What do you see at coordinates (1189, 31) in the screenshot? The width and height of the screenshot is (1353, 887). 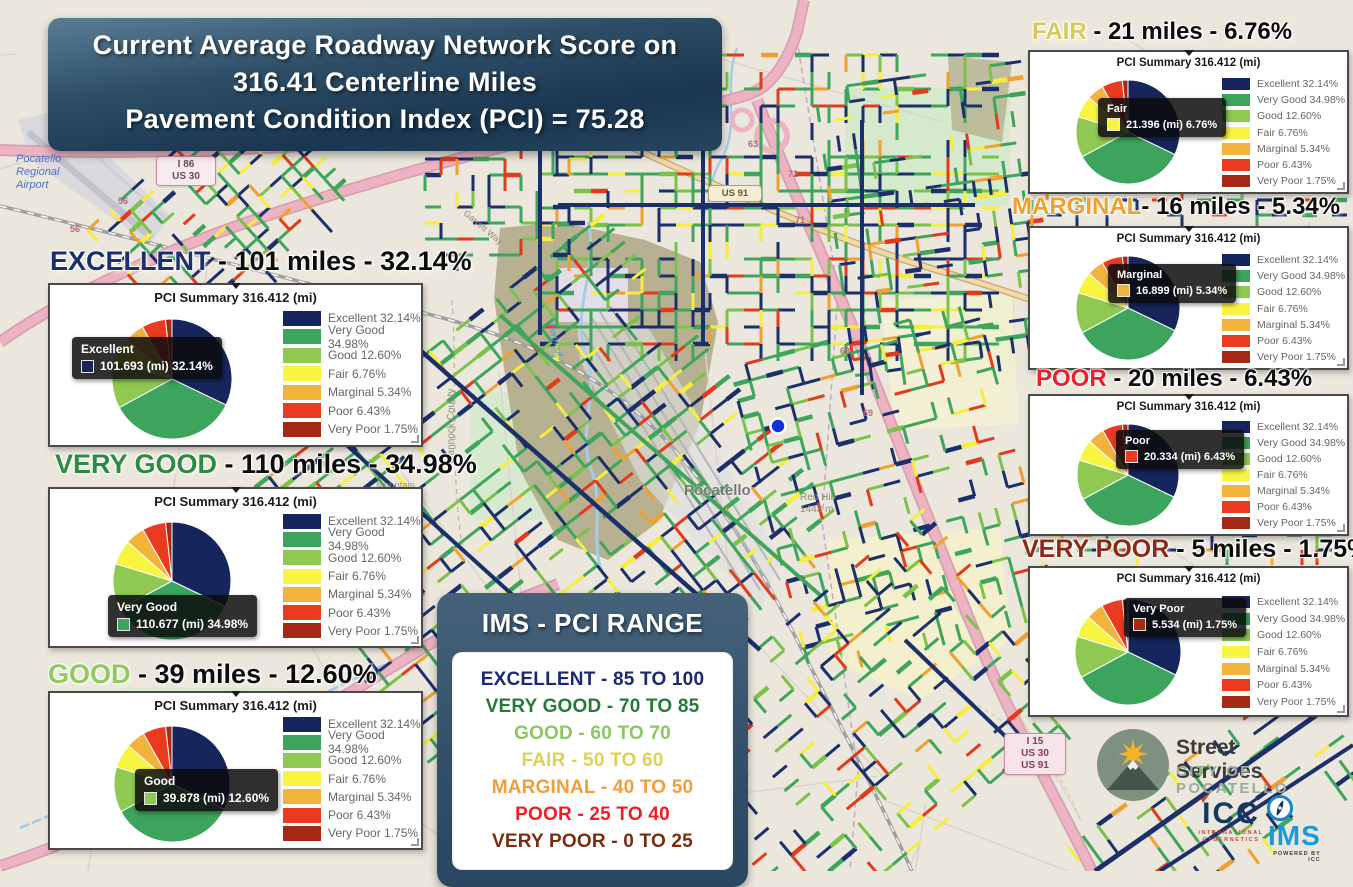 I see `fair-header-stats: - 21 miles - 6.76%` at bounding box center [1189, 31].